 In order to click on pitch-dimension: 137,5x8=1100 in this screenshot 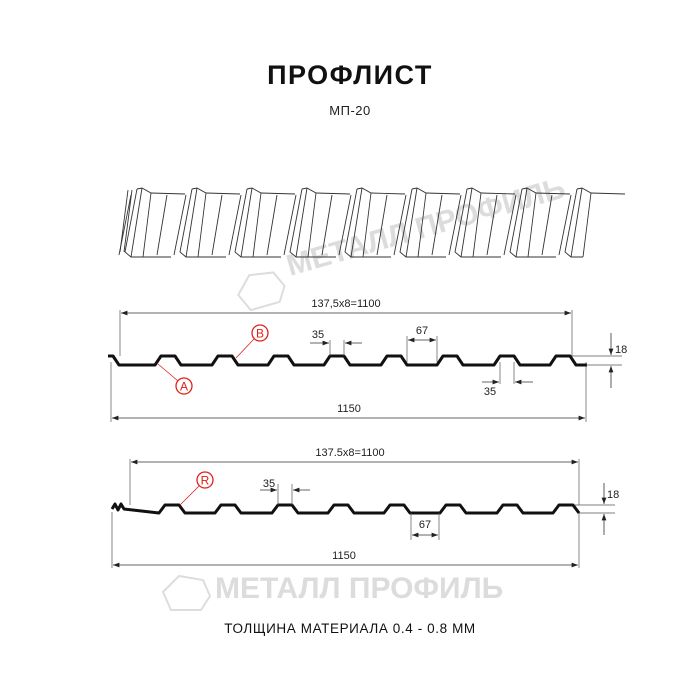, I will do `click(345, 304)`.